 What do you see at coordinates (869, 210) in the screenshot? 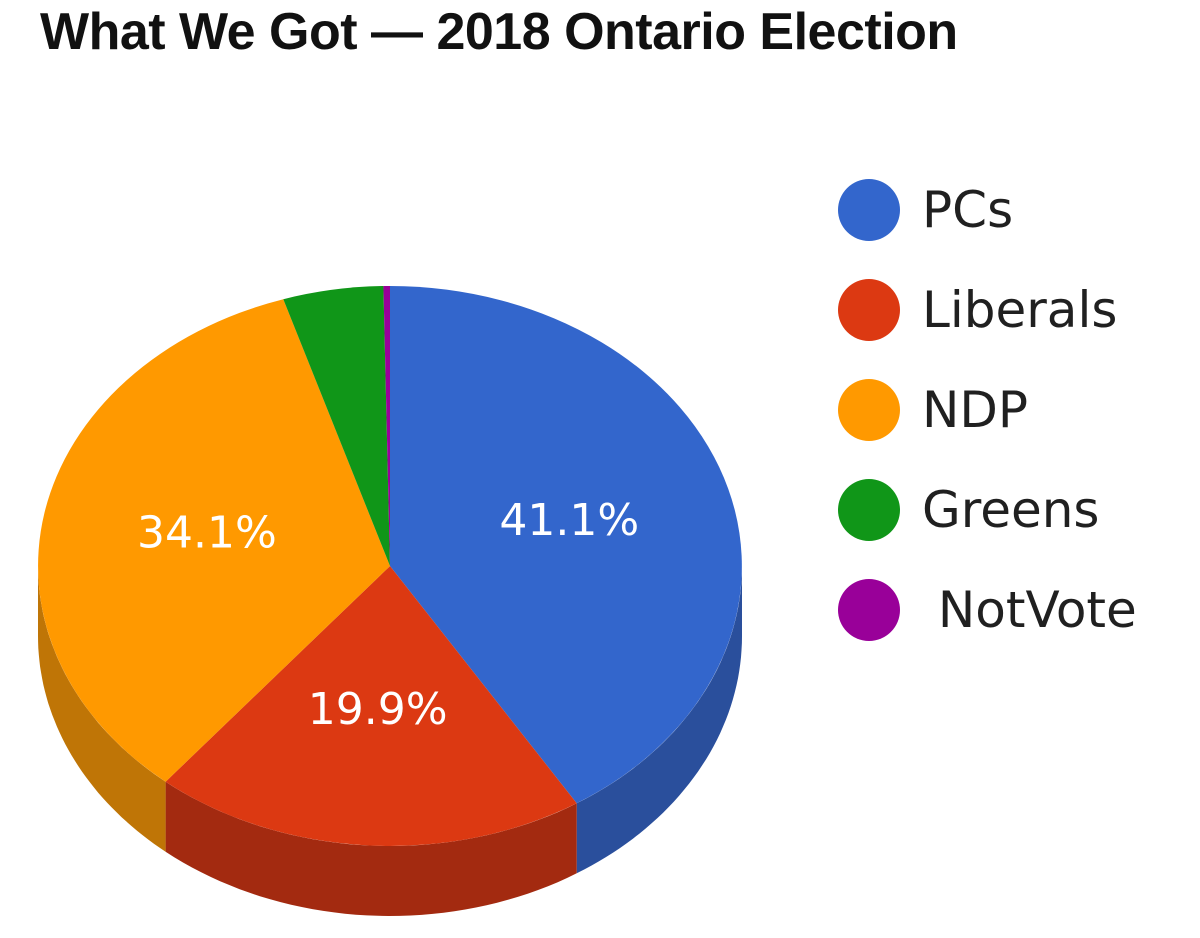
I see `legend-swatch-pcs` at bounding box center [869, 210].